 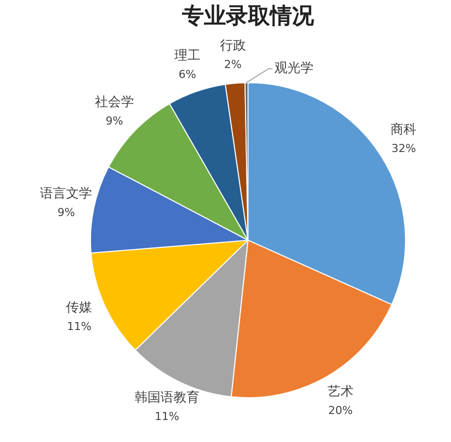 What do you see at coordinates (340, 410) in the screenshot?
I see `data-label: 20%` at bounding box center [340, 410].